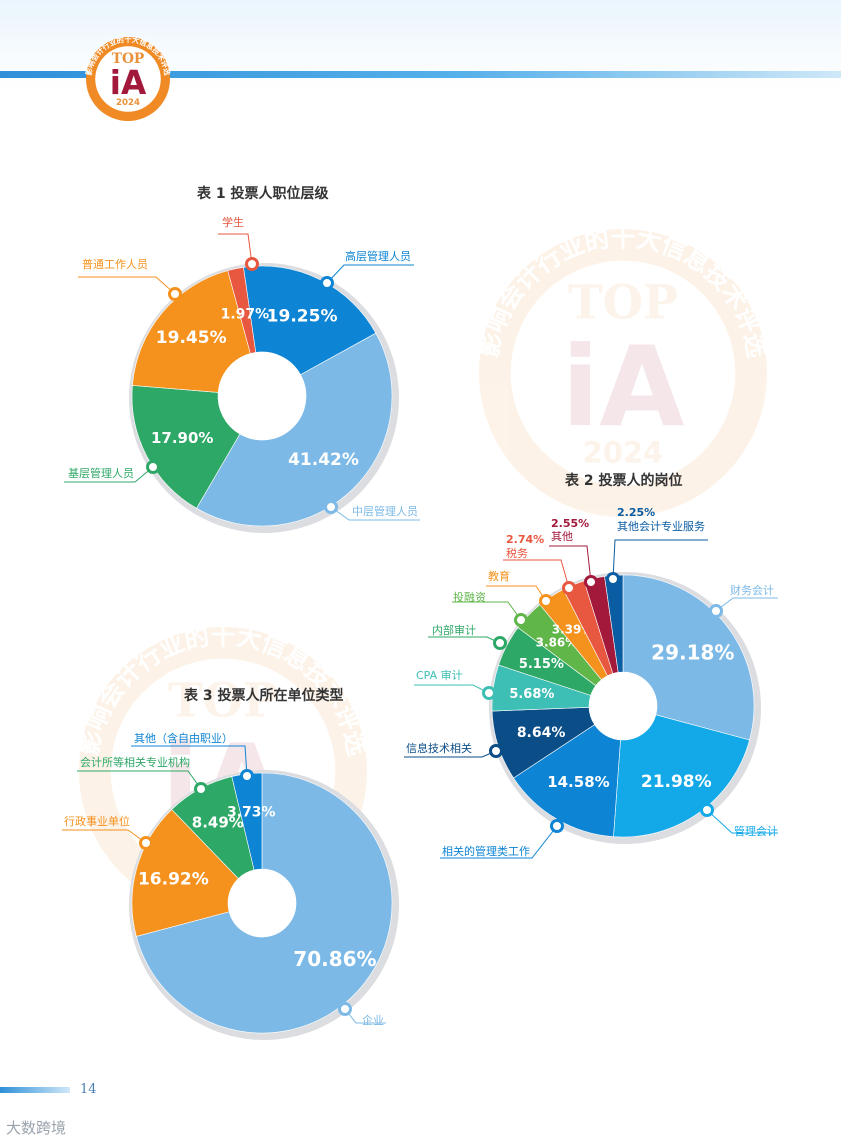 The height and width of the screenshot is (1144, 841). Describe the element at coordinates (233, 222) in the screenshot. I see `slice-category-label: 学生` at that location.